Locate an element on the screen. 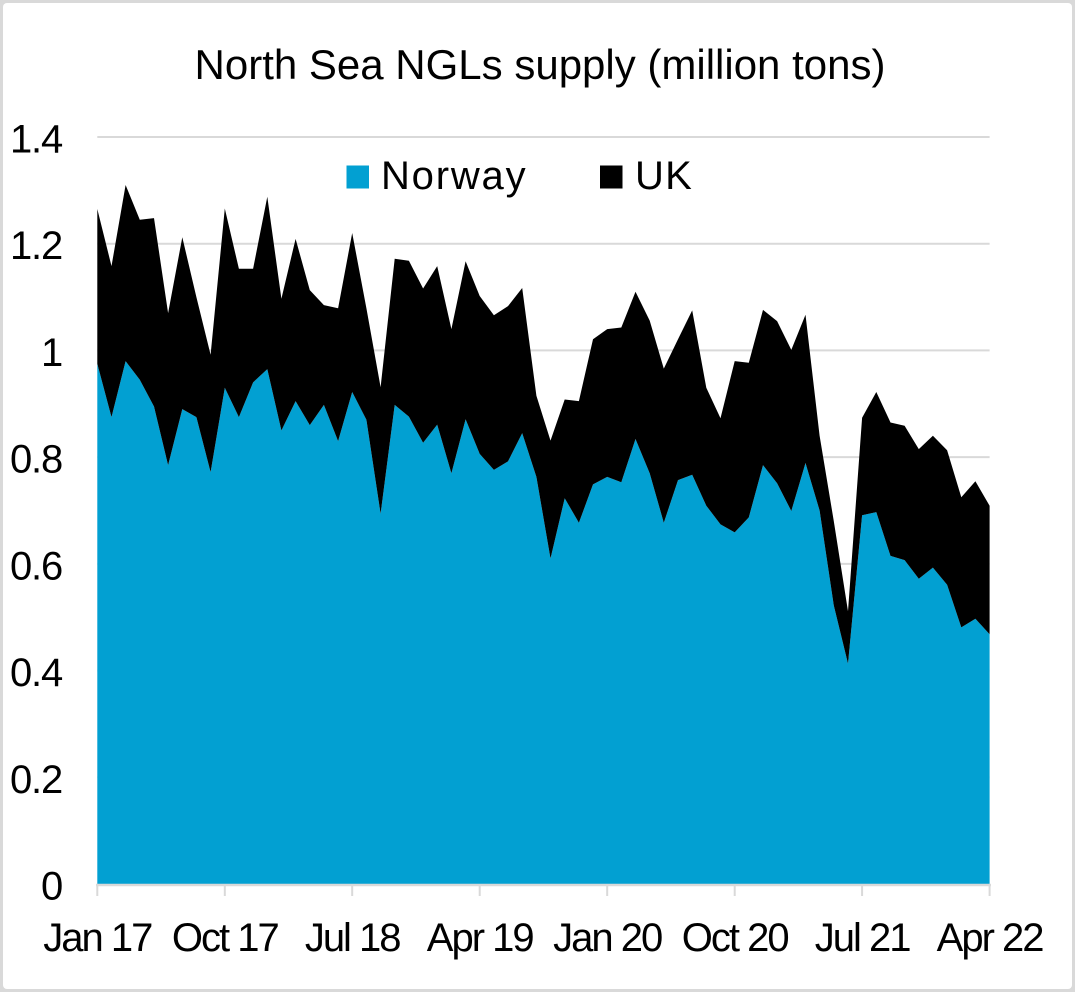  svg-text: 0.8 is located at coordinates (36, 460).